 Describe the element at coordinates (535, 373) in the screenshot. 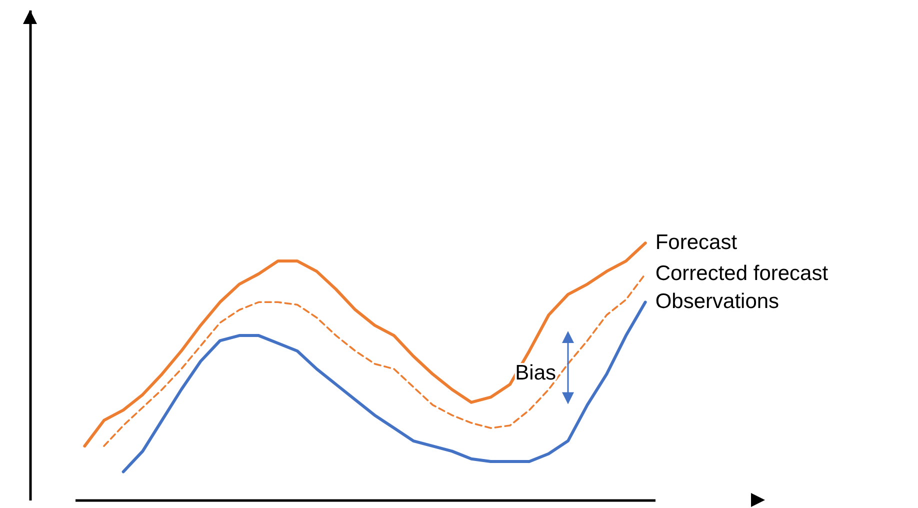

I see `annotation: Bias` at that location.